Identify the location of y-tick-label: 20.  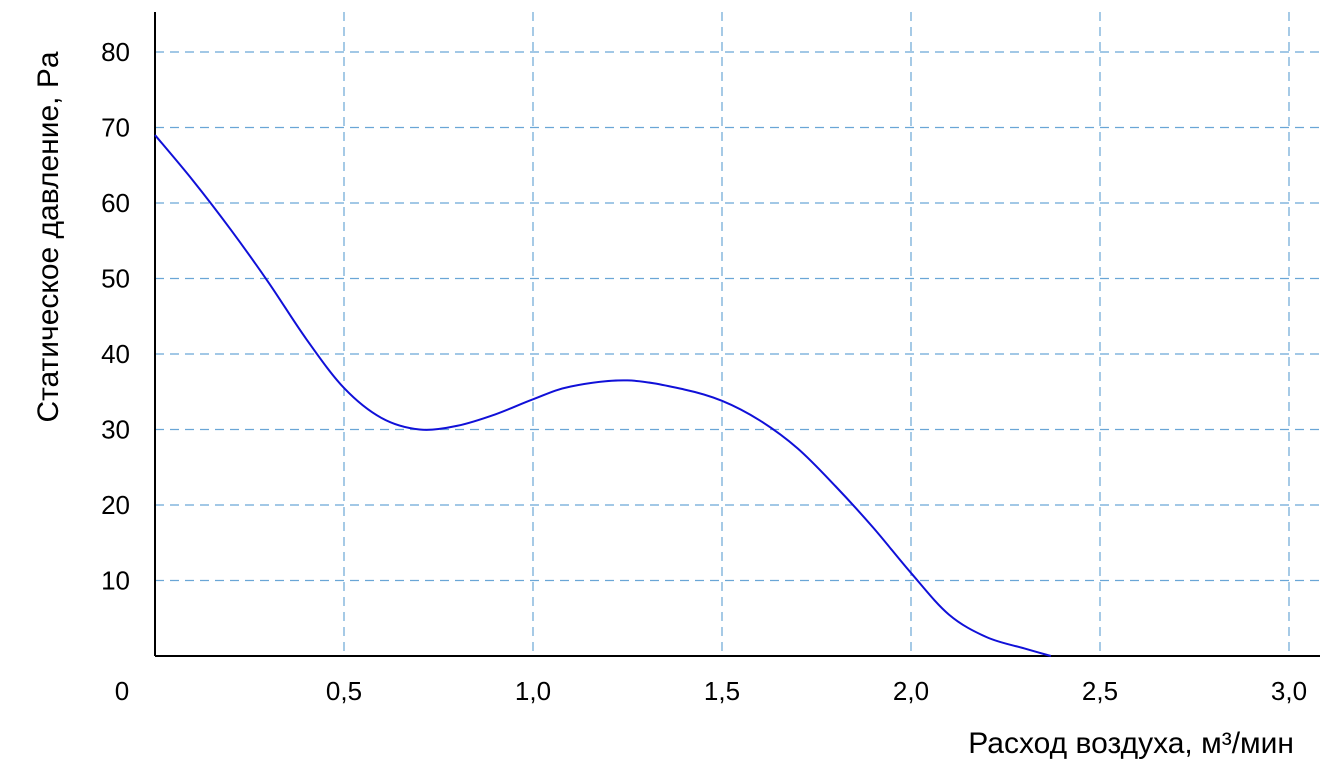
(115, 505).